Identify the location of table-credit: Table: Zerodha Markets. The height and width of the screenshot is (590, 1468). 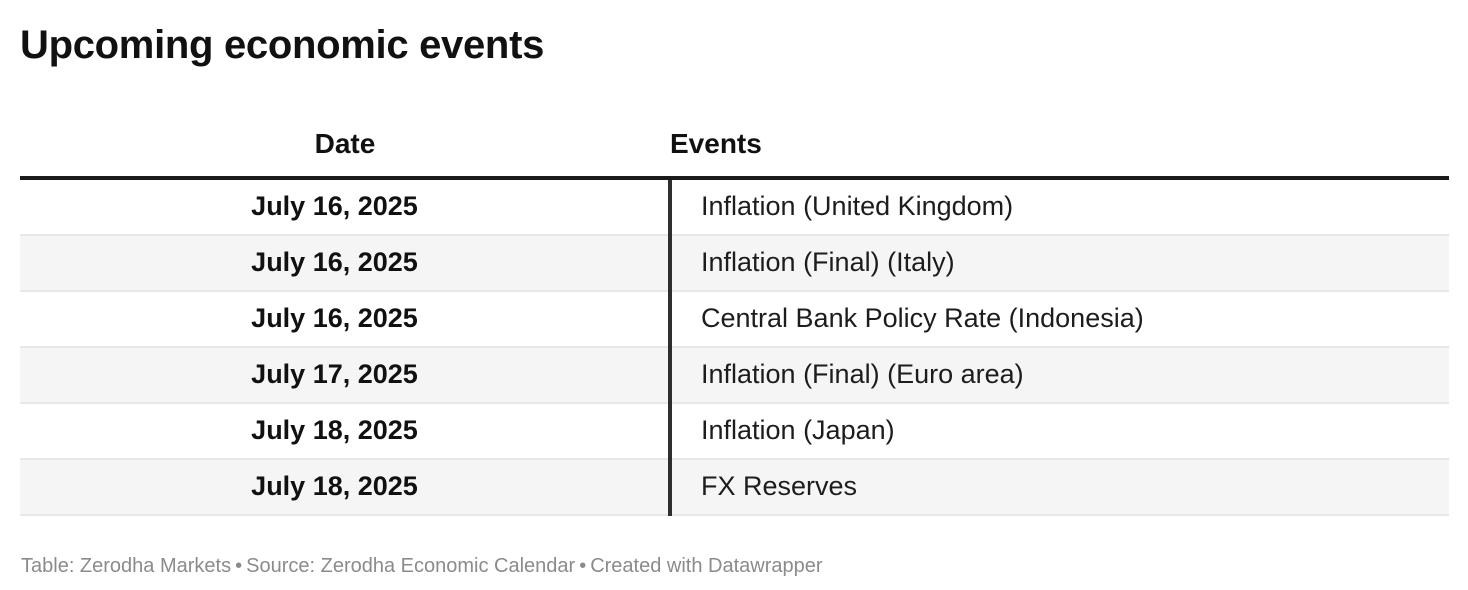
(126, 566).